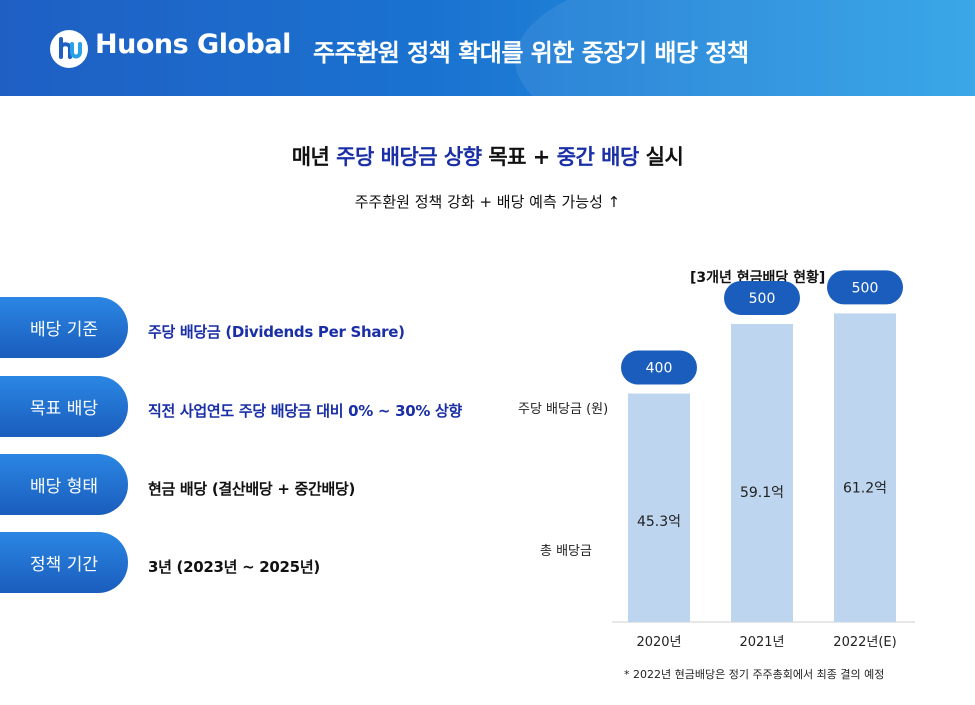 The width and height of the screenshot is (975, 705). I want to click on subheadline: 주주환원 정책 강화 + 배당 예측 가능성 ↑, so click(487, 202).